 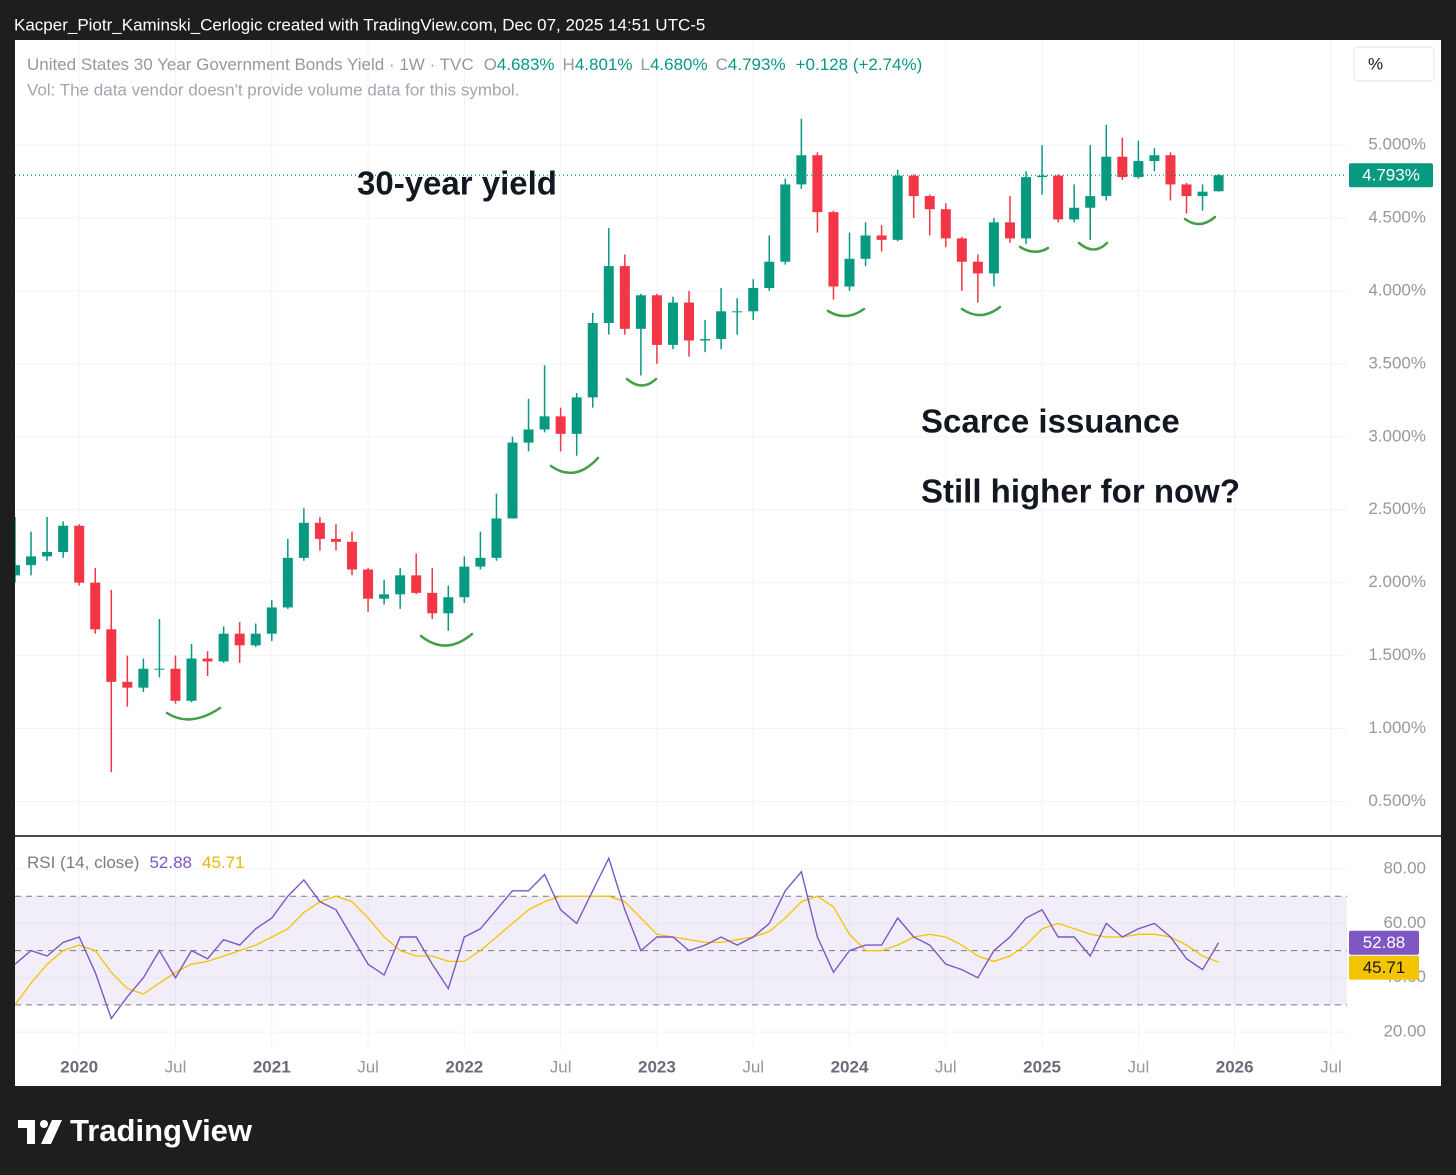 What do you see at coordinates (161, 1130) in the screenshot?
I see `footer-brand: TradingView` at bounding box center [161, 1130].